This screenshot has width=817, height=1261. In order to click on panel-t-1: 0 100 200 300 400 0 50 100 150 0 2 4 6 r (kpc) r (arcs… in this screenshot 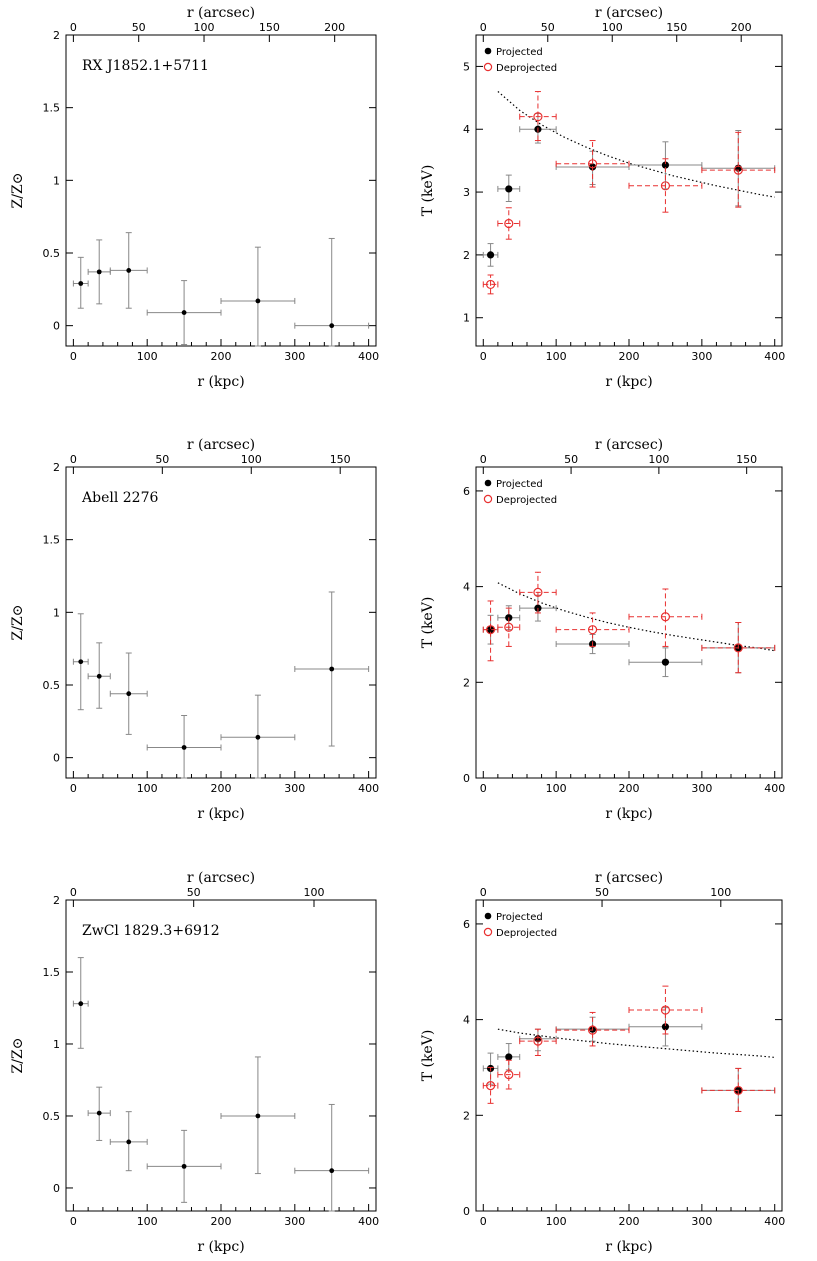, I will do `click(602, 629)`.